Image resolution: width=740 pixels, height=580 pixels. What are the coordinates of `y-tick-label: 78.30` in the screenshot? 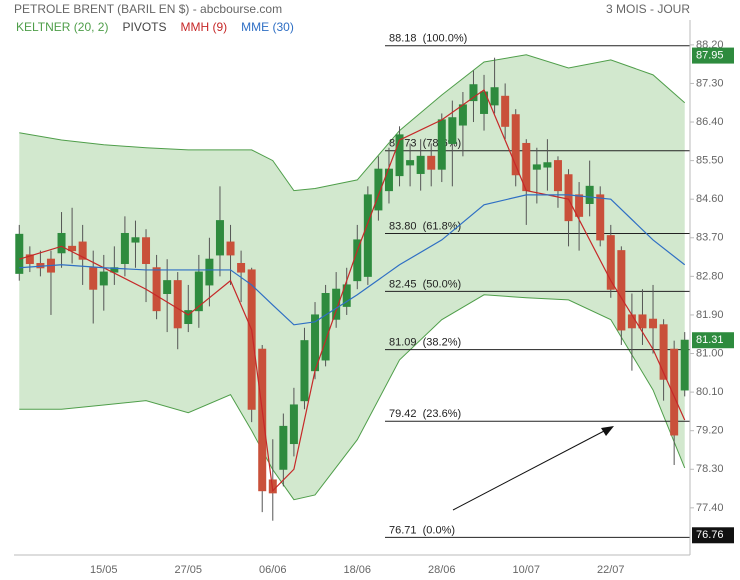 It's located at (710, 469).